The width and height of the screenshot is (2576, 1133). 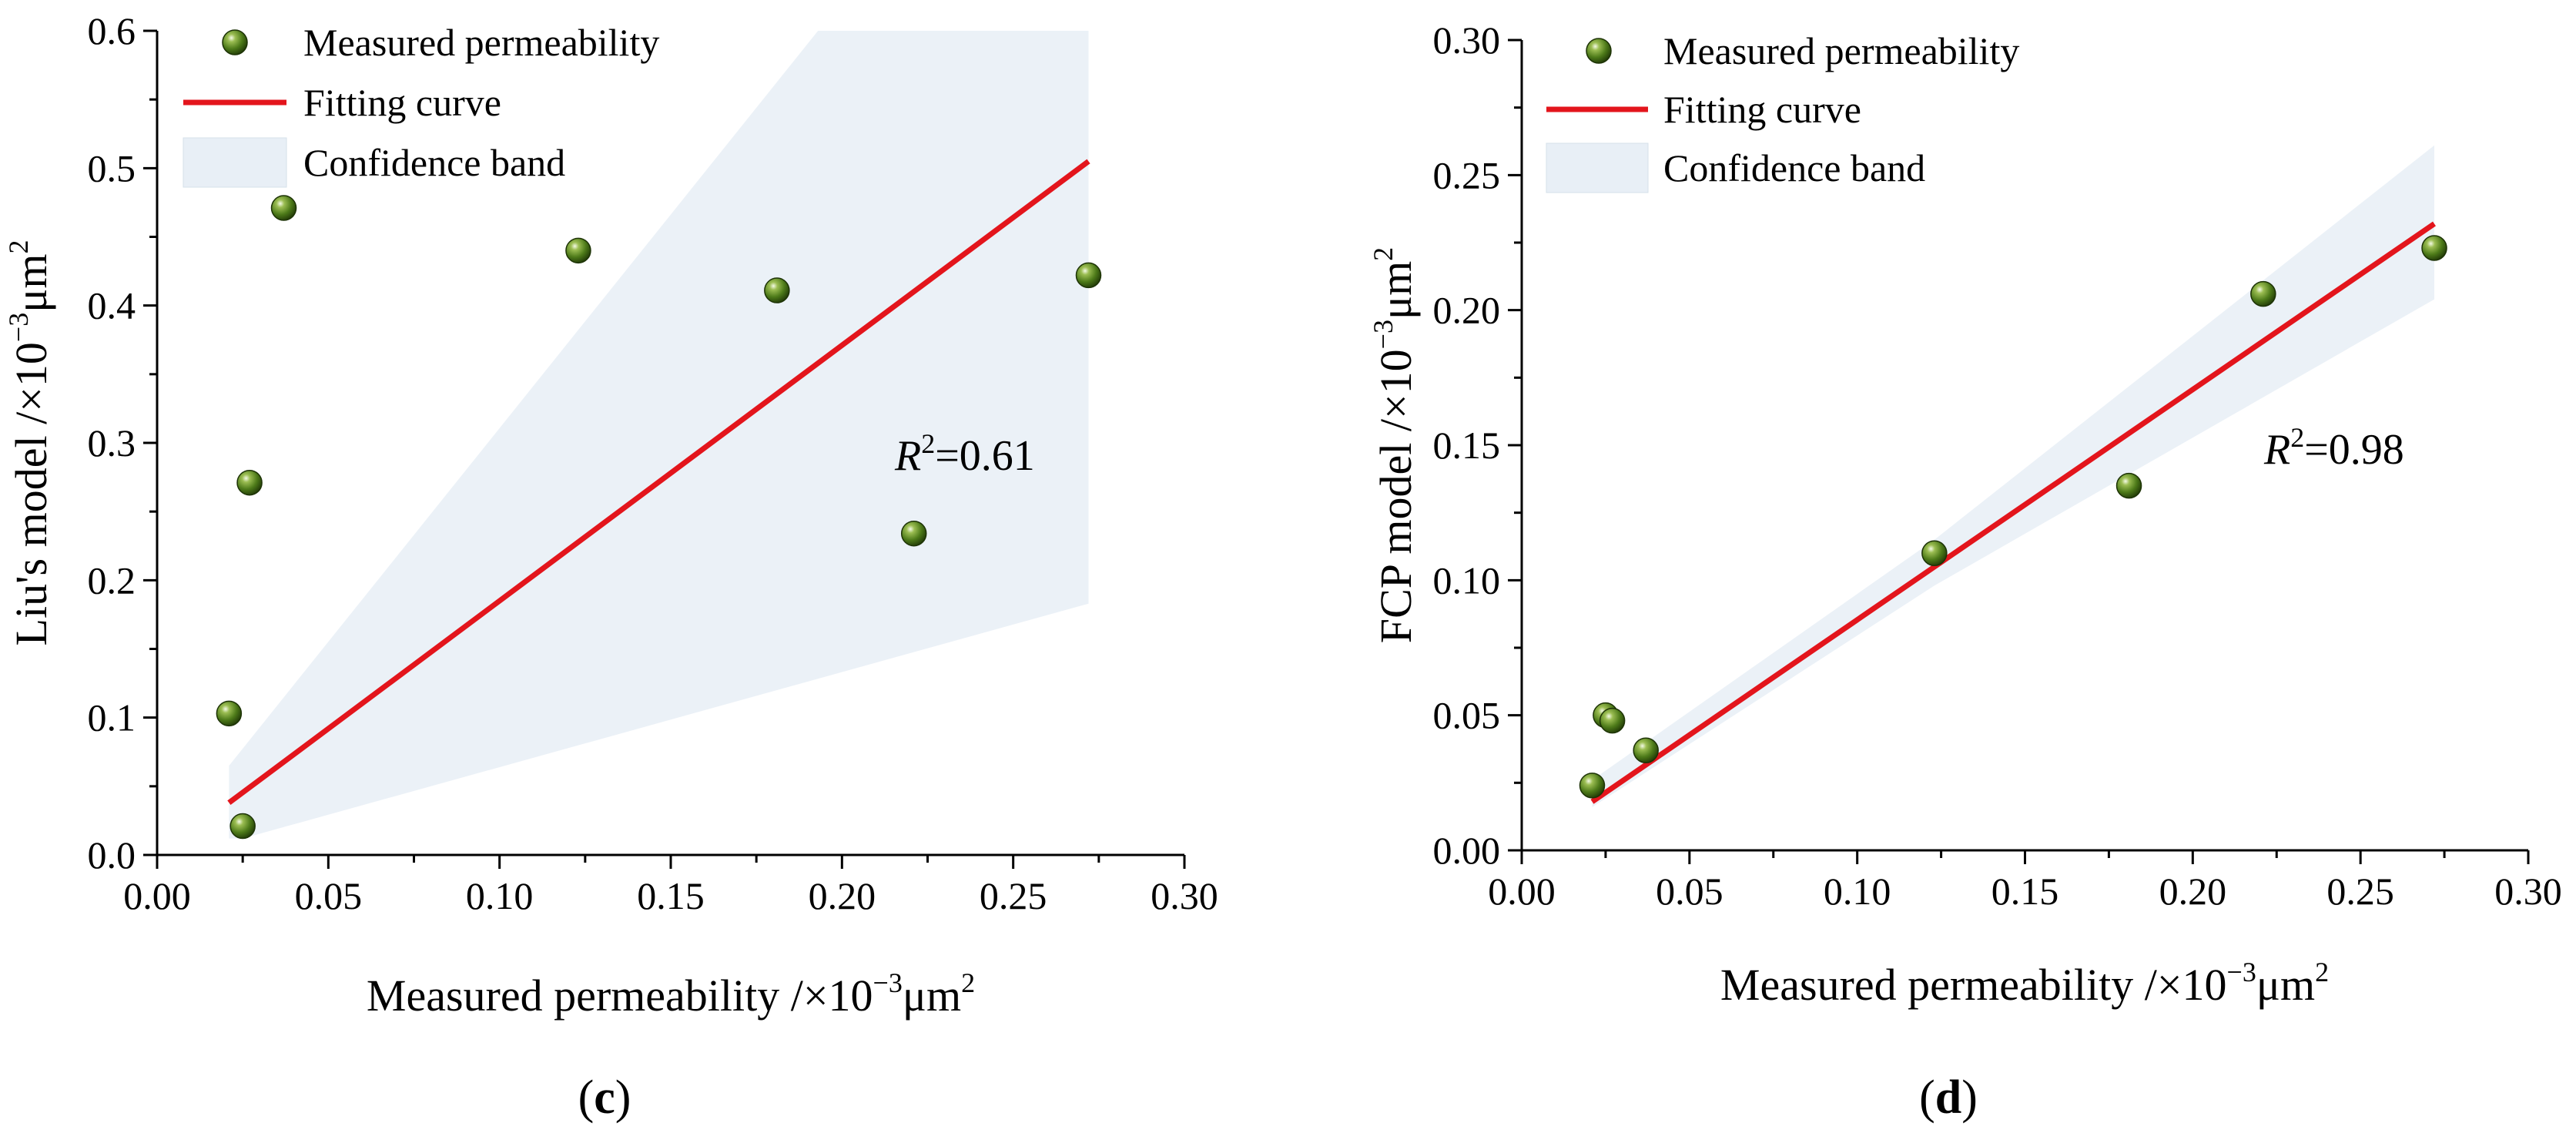 I want to click on y-tick-label: 0.15, so click(x=1467, y=445).